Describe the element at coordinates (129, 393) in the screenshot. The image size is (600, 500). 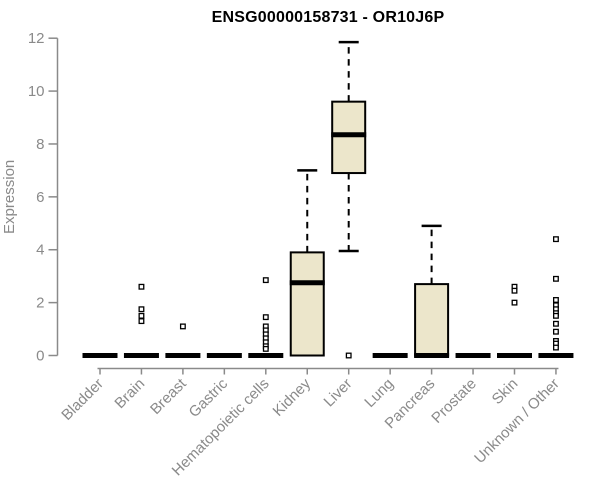
I see `x-tick-label: Brain` at that location.